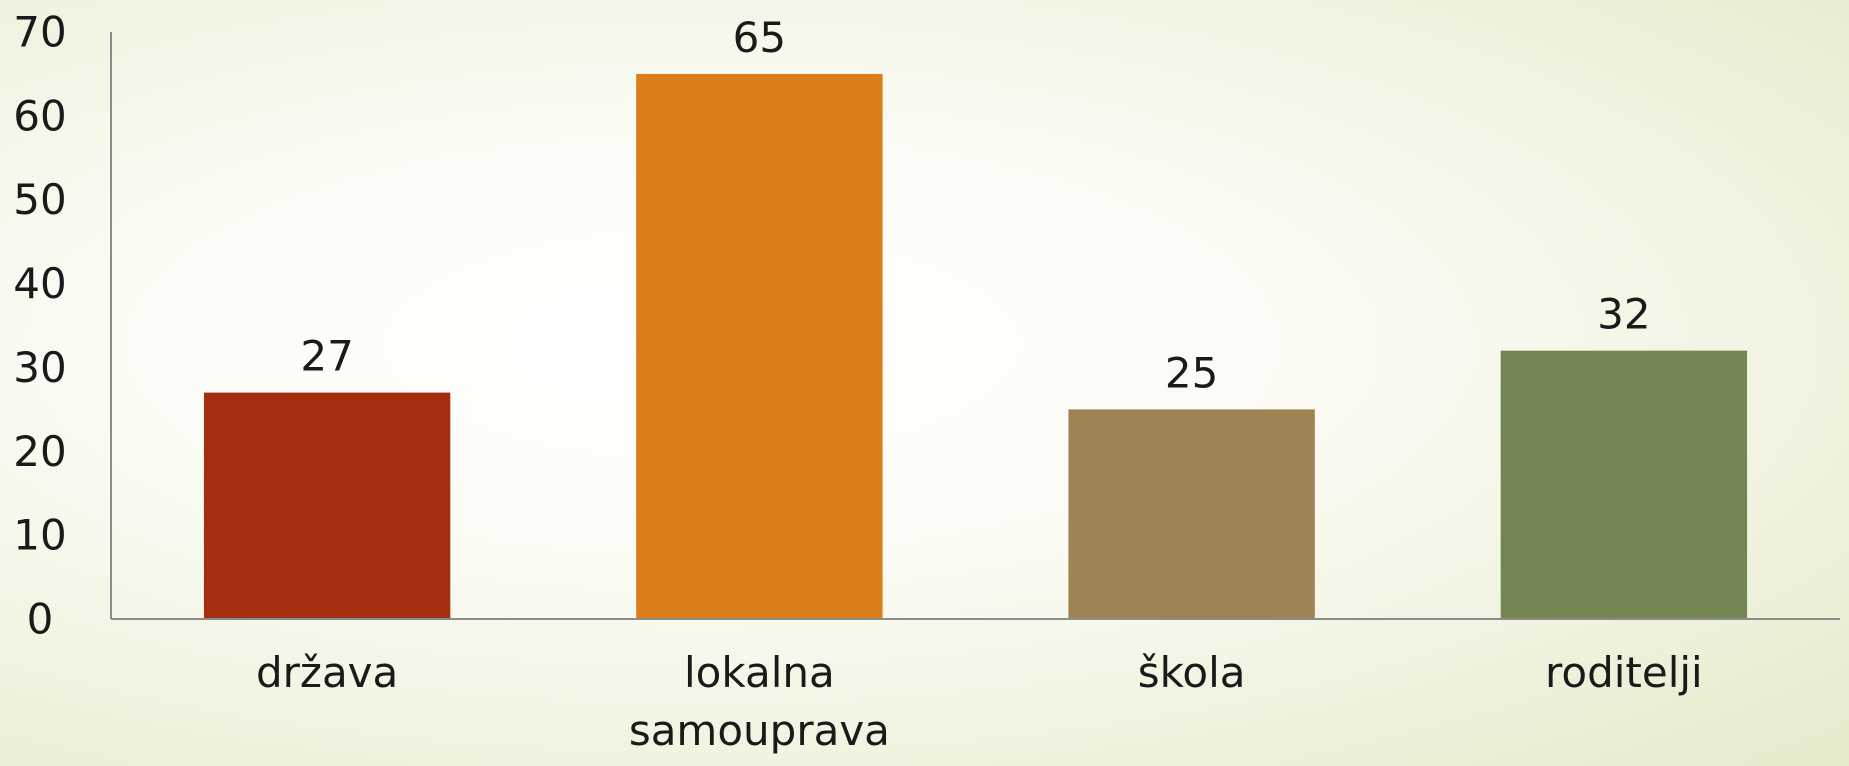 The image size is (1849, 766). Describe the element at coordinates (39, 451) in the screenshot. I see `y-tick-label: 20` at that location.